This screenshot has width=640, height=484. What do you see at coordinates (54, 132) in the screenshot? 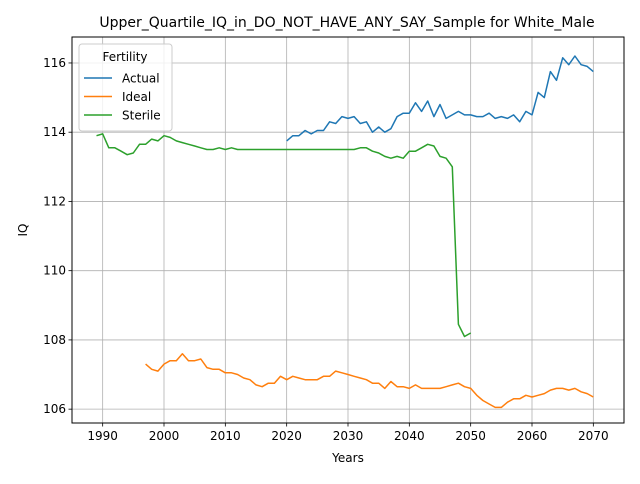
I see `y-tick-label: 114` at bounding box center [54, 132].